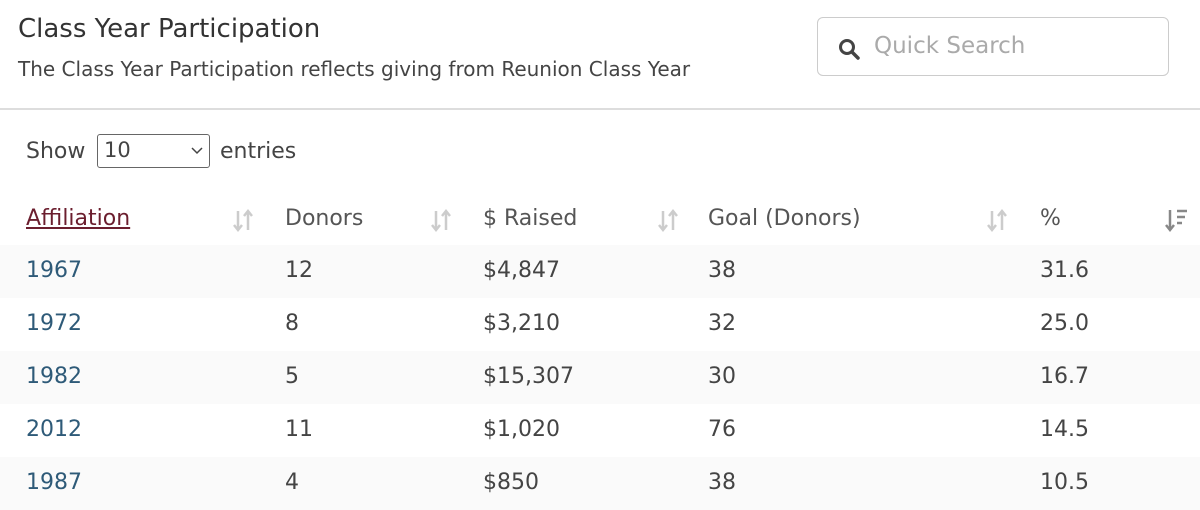  Describe the element at coordinates (600, 324) in the screenshot. I see `table-row: 1972 8 $3,210 32 25.0` at that location.